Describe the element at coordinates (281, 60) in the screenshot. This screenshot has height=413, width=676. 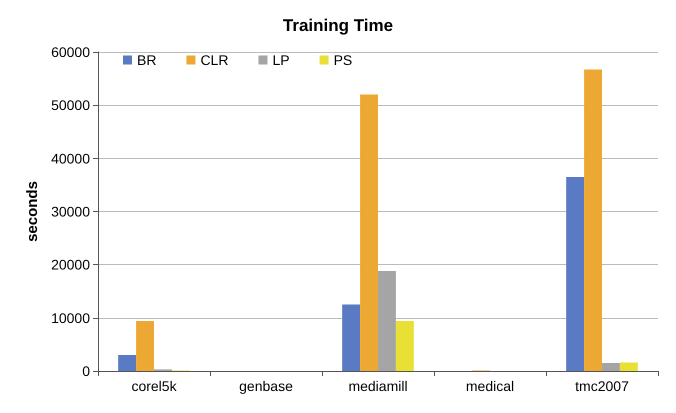
I see `legend-label: LP` at that location.